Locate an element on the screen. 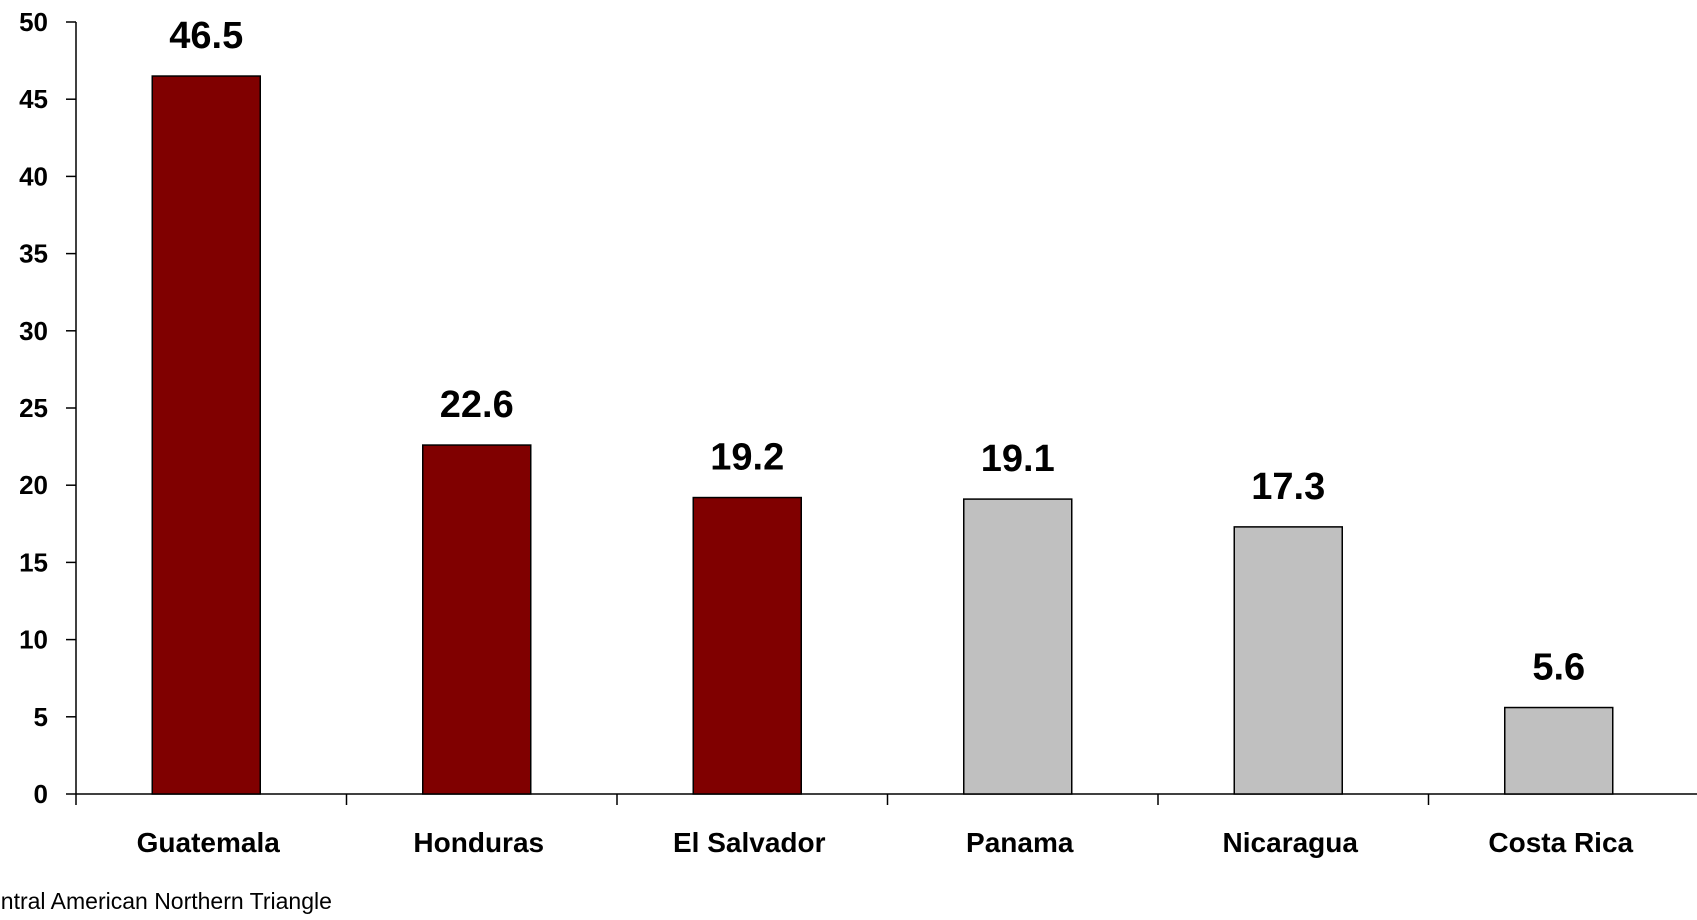  bar-el-salvador is located at coordinates (747, 645).